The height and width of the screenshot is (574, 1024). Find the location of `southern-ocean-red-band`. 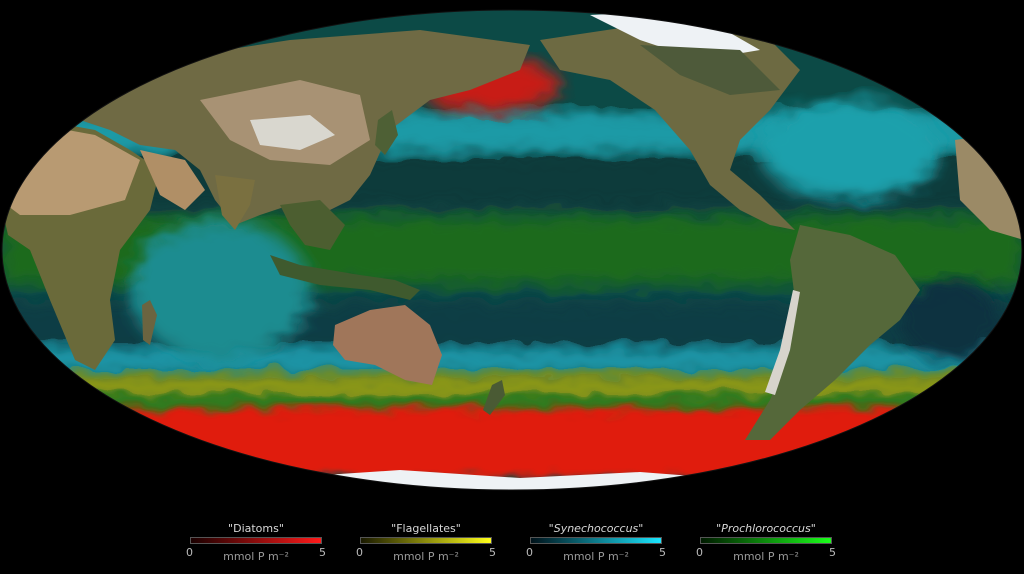

southern-ocean-red-band is located at coordinates (512, 443).